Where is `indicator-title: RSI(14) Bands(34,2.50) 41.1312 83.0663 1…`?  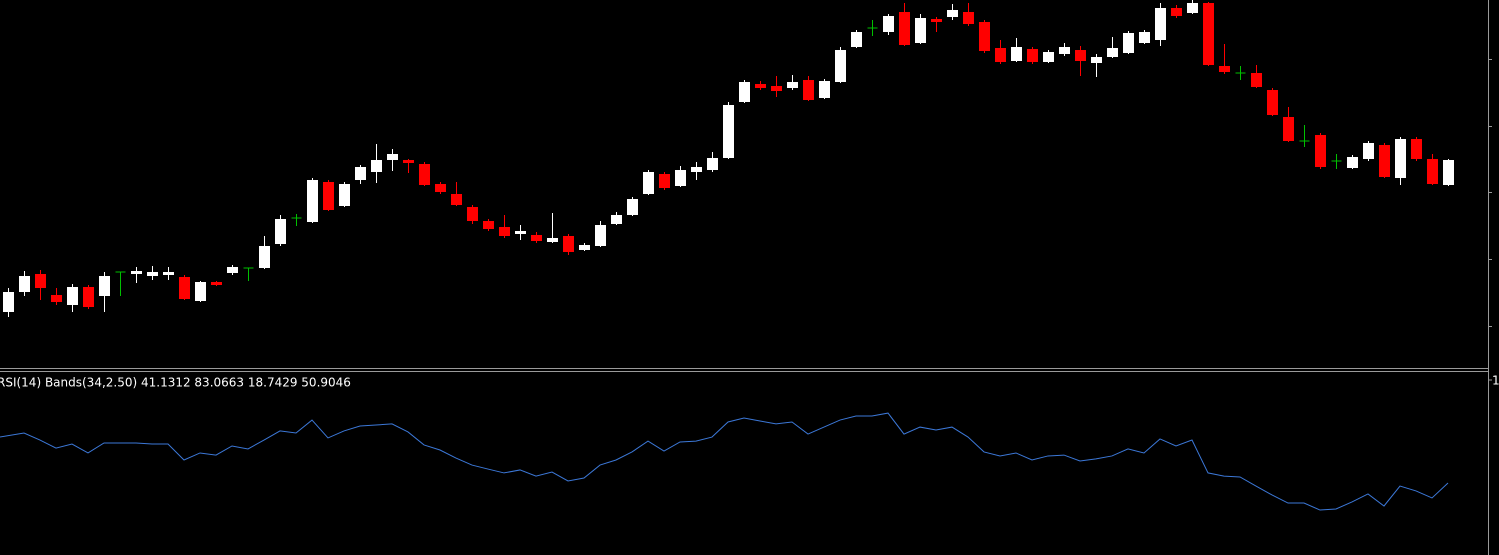 indicator-title: RSI(14) Bands(34,2.50) 41.1312 83.0663 1… is located at coordinates (175, 383).